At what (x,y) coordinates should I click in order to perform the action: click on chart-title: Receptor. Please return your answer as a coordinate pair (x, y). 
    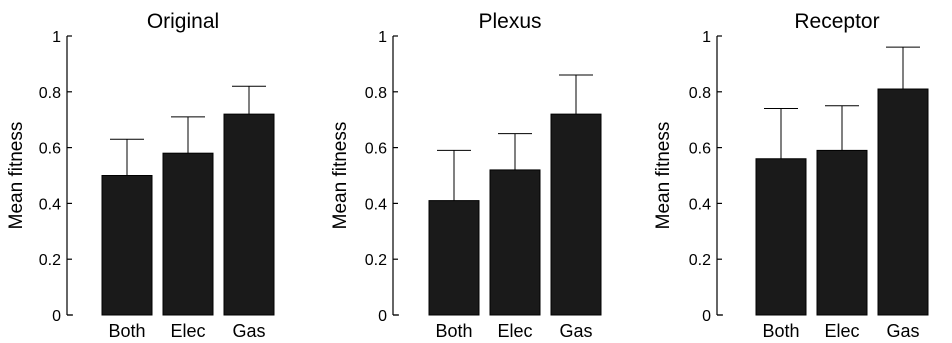
    Looking at the image, I should click on (836, 21).